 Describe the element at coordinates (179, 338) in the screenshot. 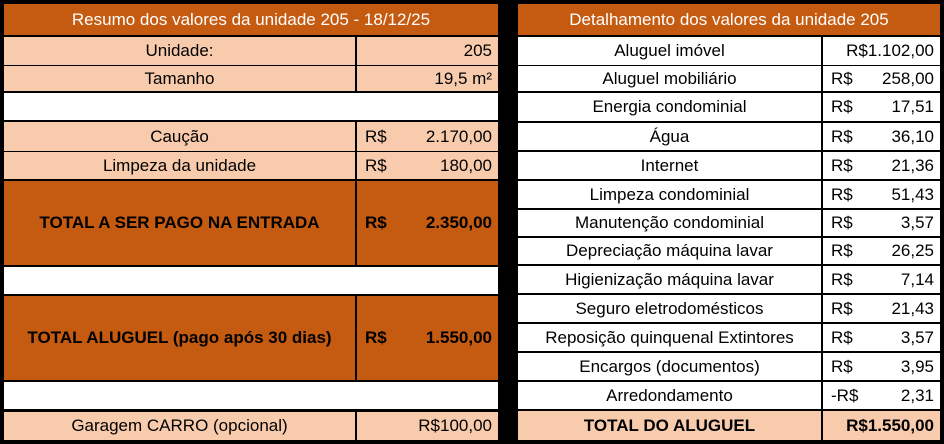

I see `rent-total-label: TOTAL ALUGUEL (pago após 30 dias)` at that location.